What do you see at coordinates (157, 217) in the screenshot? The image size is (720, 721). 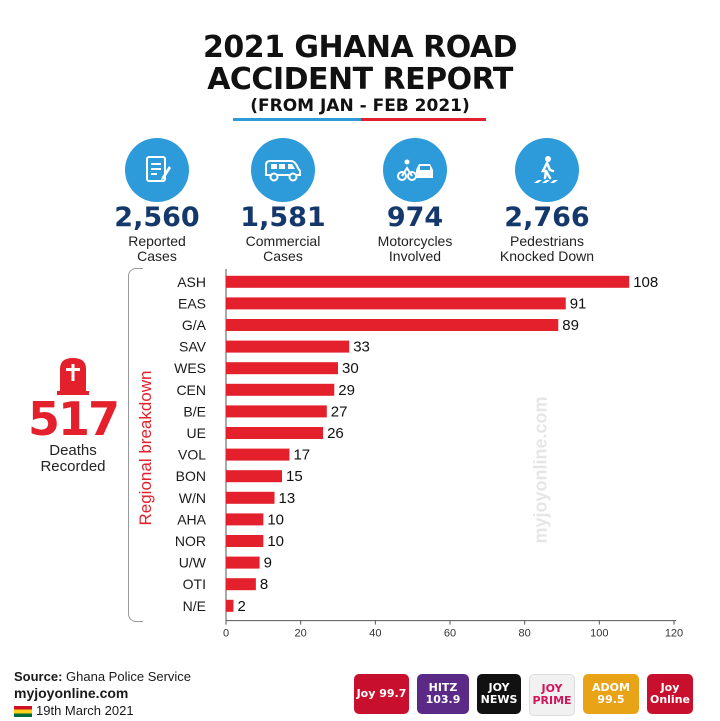 I see `stat-value: 2,560` at bounding box center [157, 217].